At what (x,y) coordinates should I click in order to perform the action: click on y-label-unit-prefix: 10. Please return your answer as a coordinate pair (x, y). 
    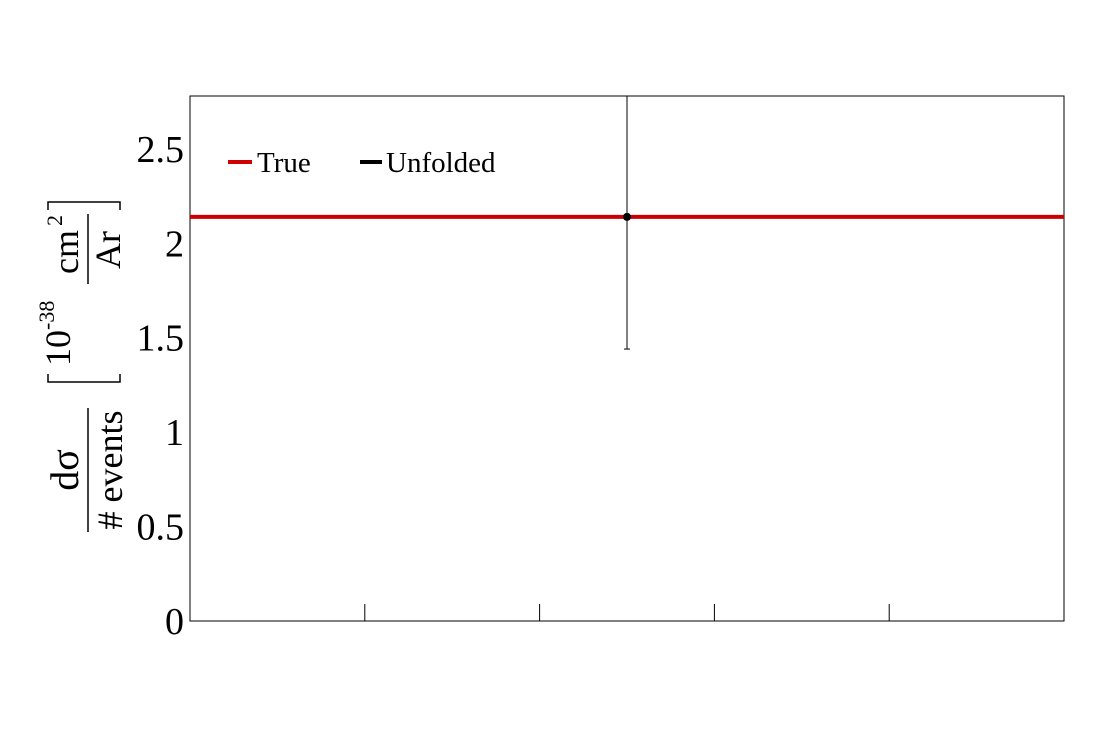
    Looking at the image, I should click on (58, 348).